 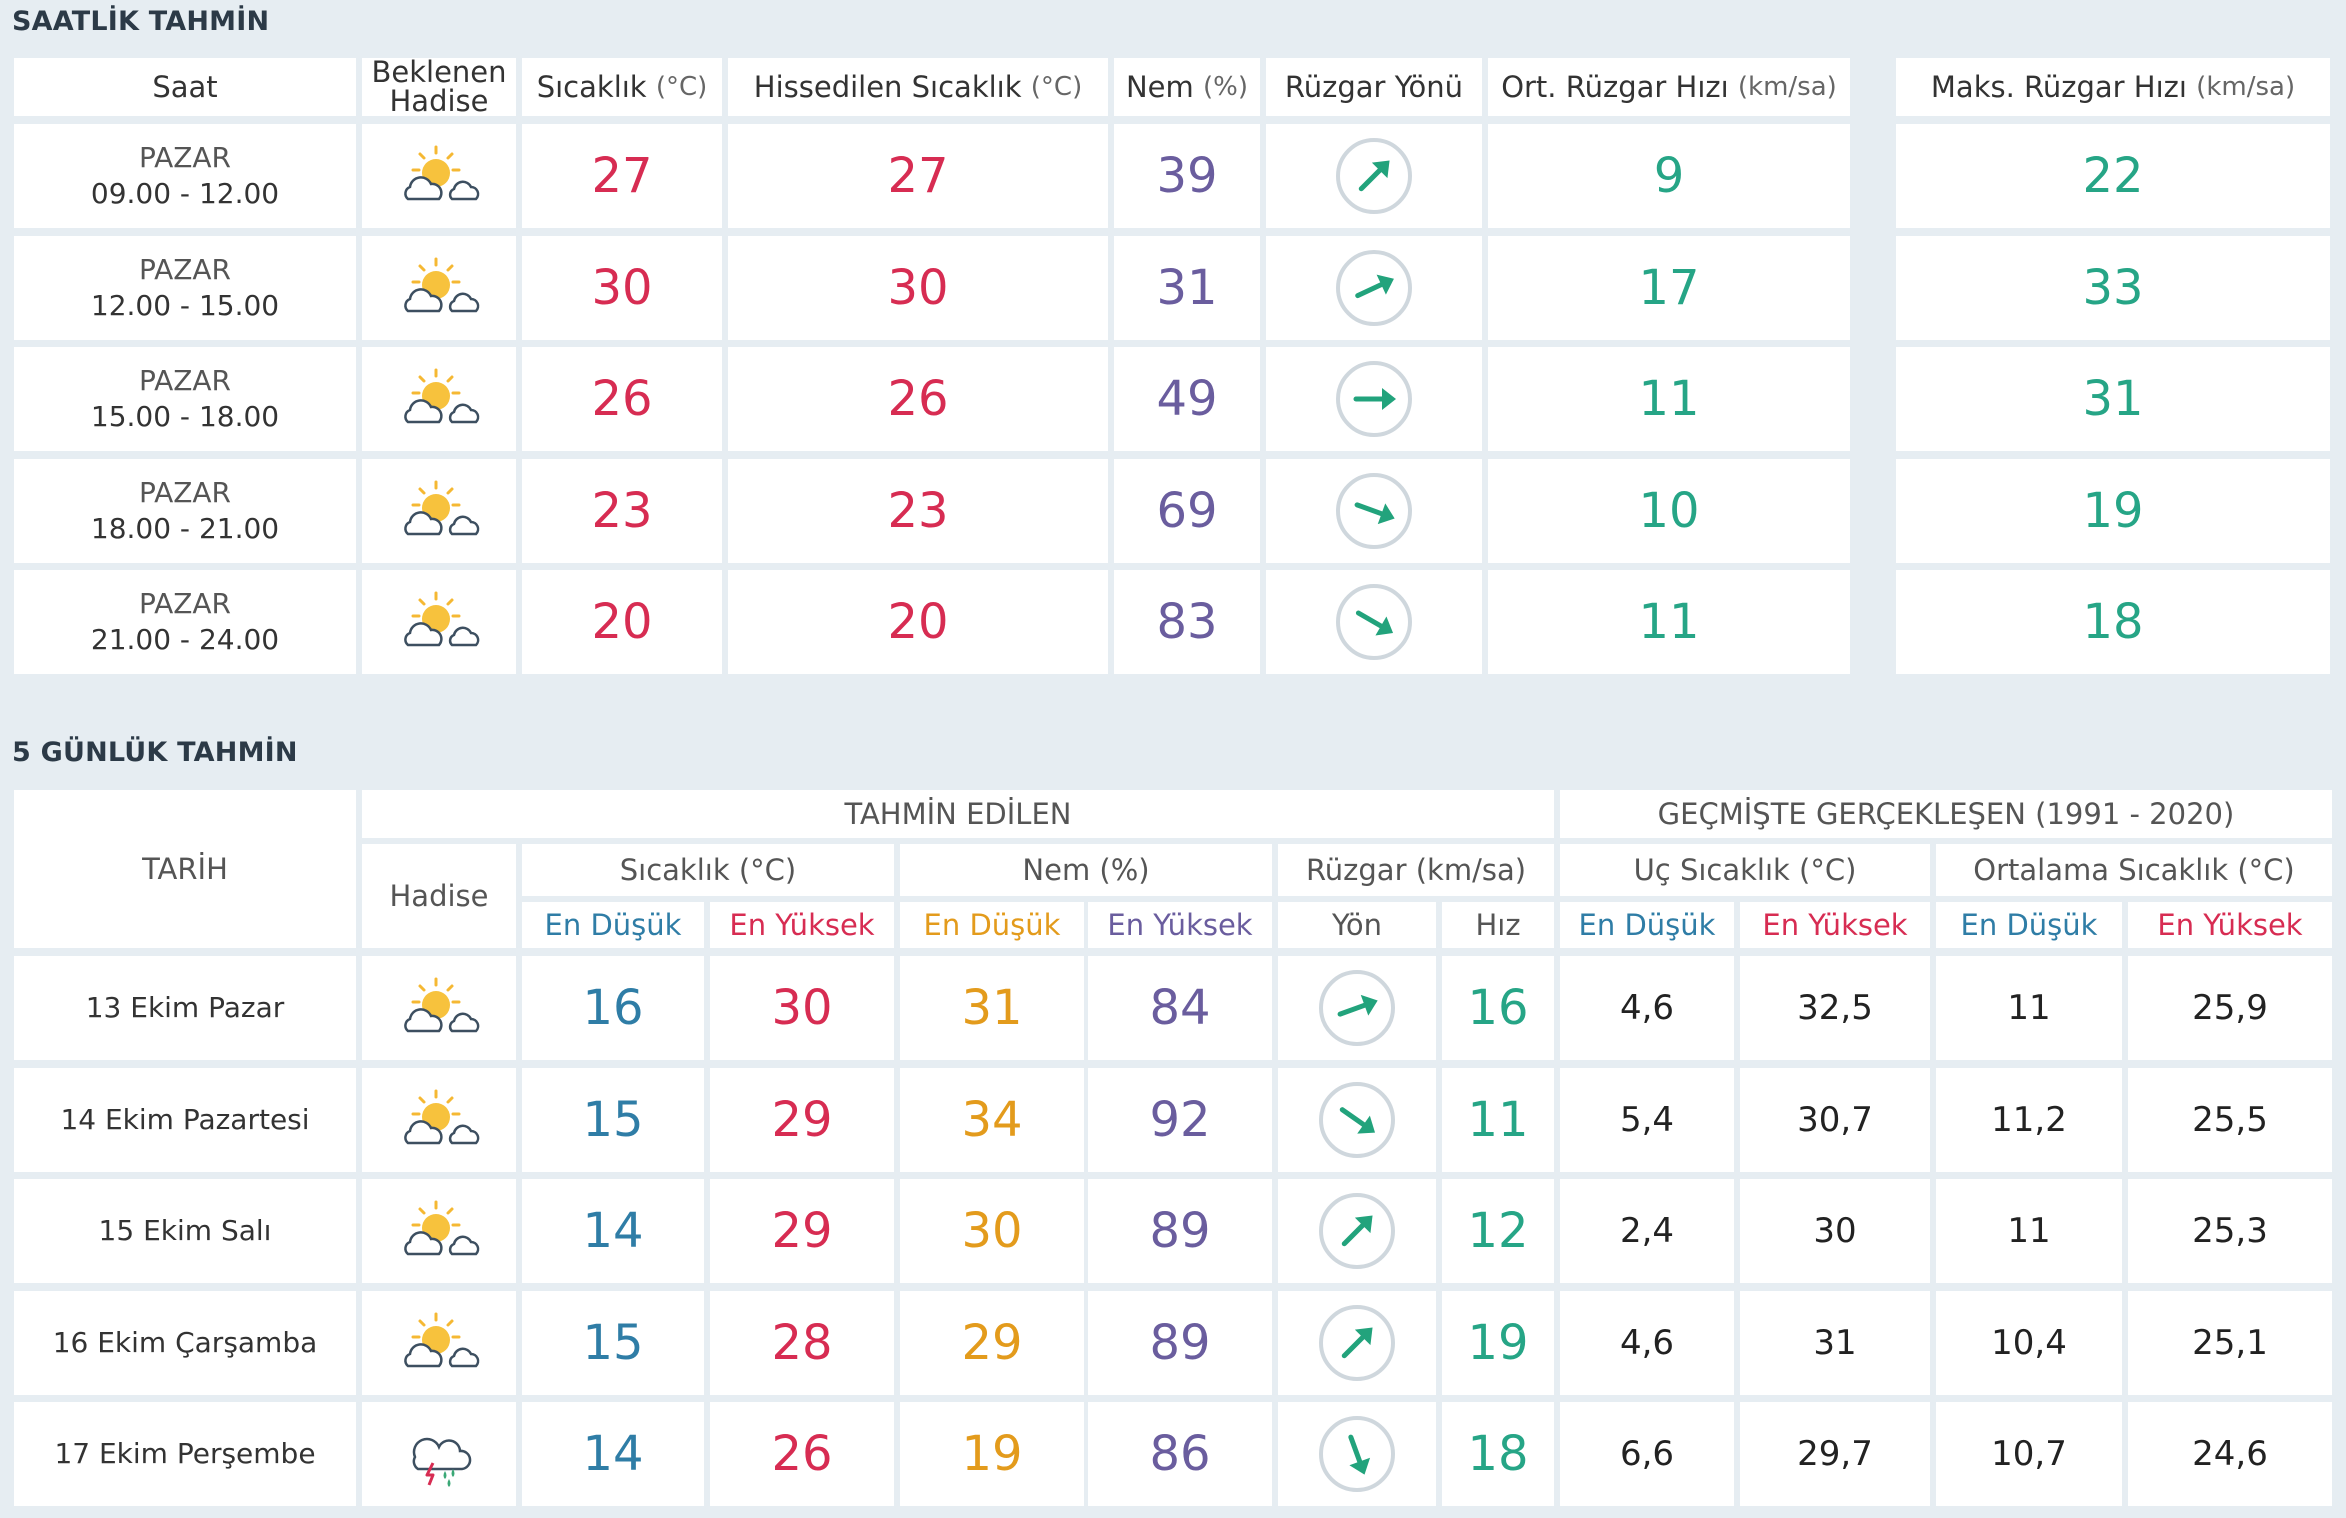 I want to click on hourly-humidity-cell: 83, so click(x=1187, y=622).